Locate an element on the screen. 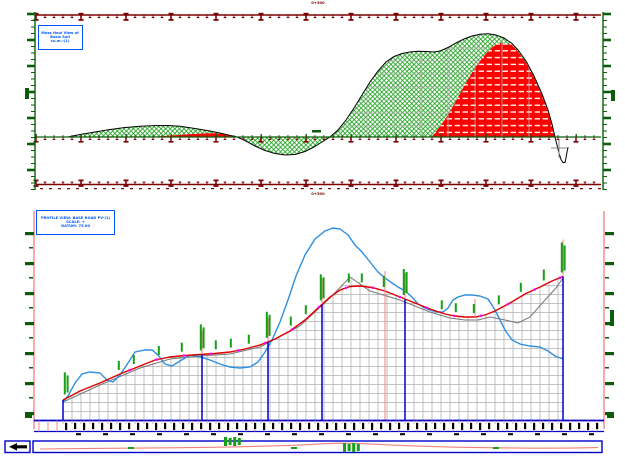 The height and width of the screenshot is (460, 625). profile-station-band is located at coordinates (319, 427).